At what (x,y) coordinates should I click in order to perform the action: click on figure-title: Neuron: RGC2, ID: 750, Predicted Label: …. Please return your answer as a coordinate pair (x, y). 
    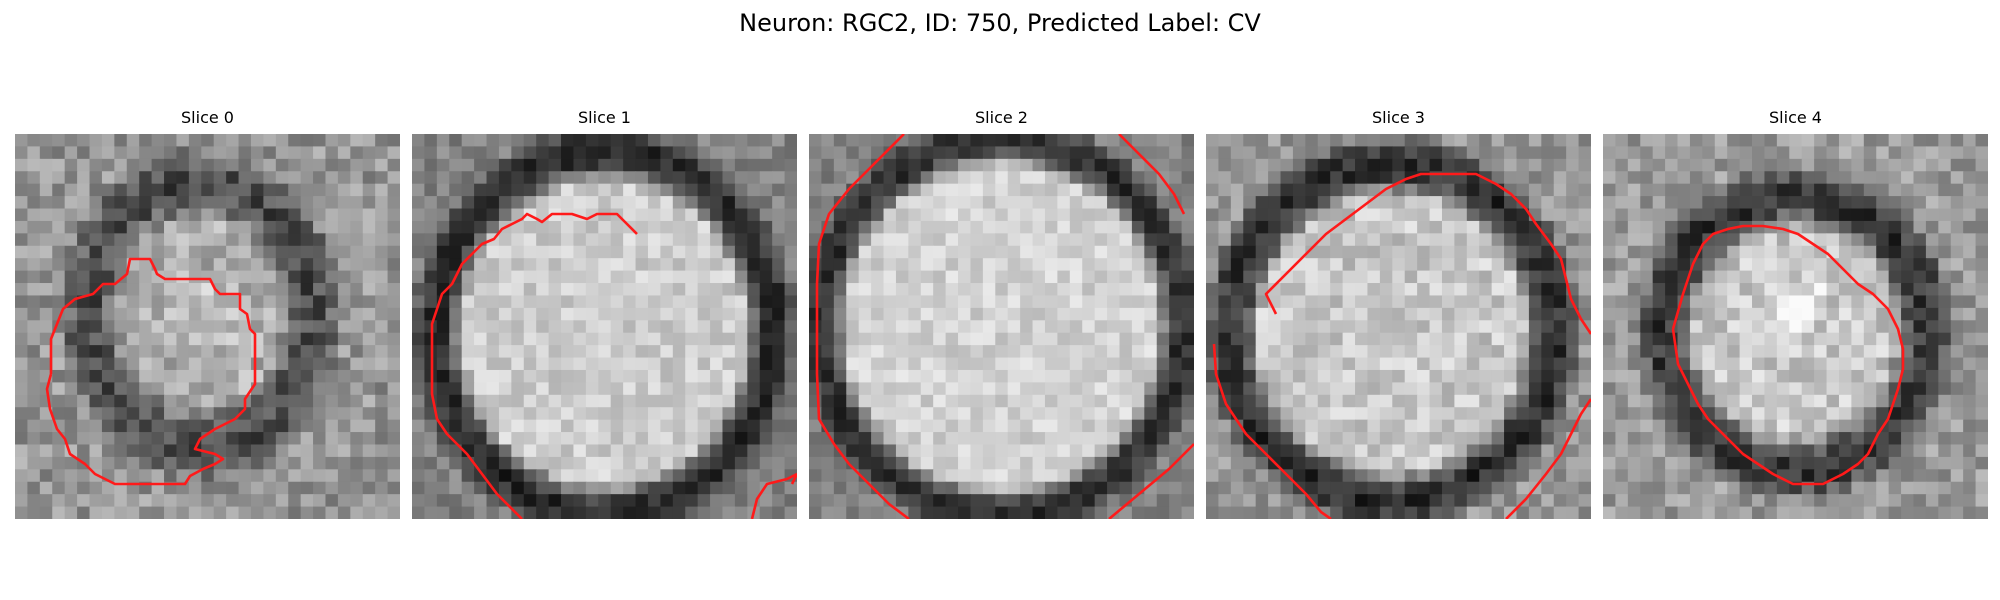
    Looking at the image, I should click on (1000, 23).